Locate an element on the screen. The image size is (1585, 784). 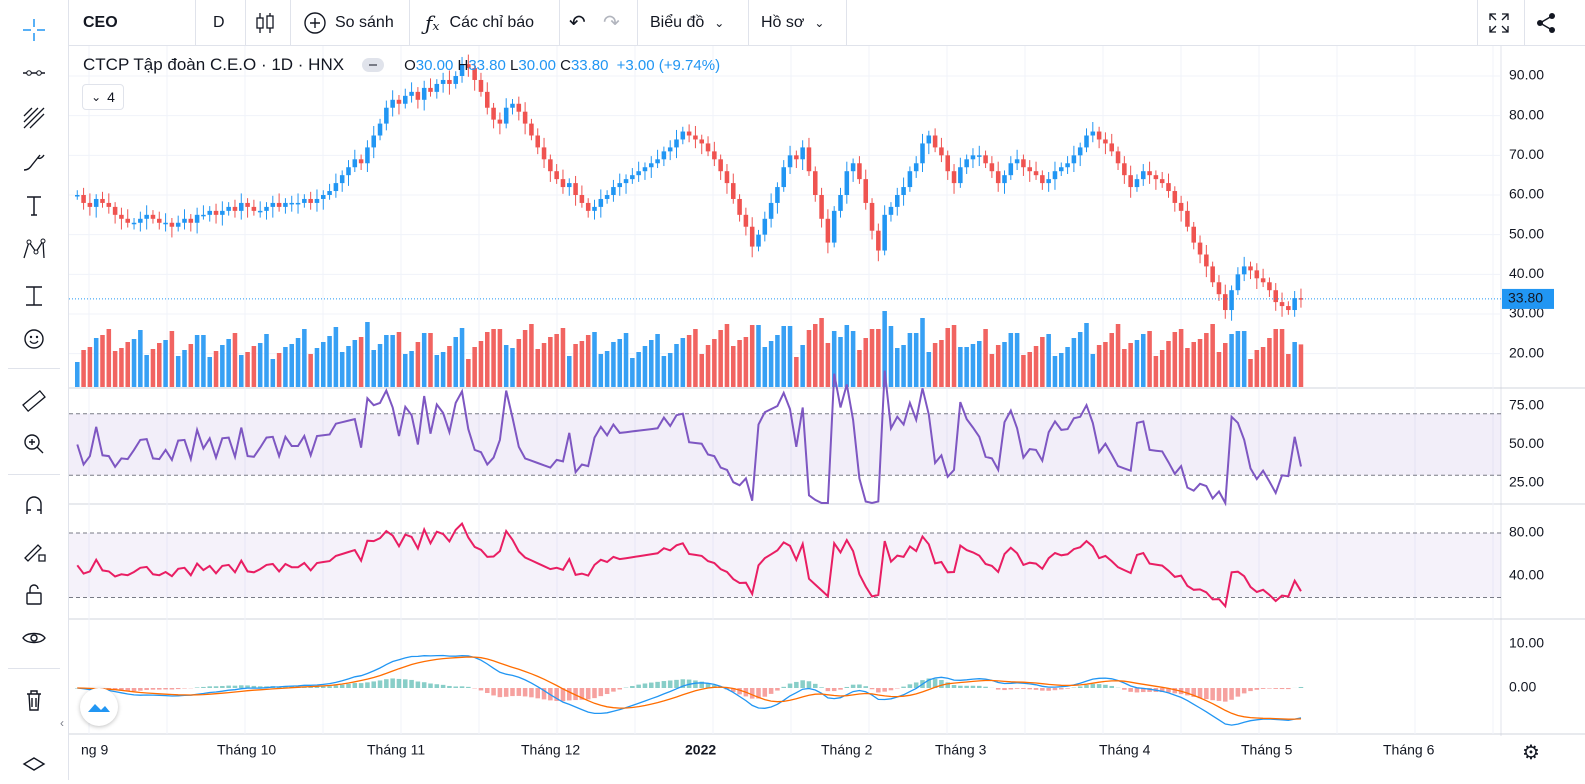
share-button is located at coordinates (1546, 22).